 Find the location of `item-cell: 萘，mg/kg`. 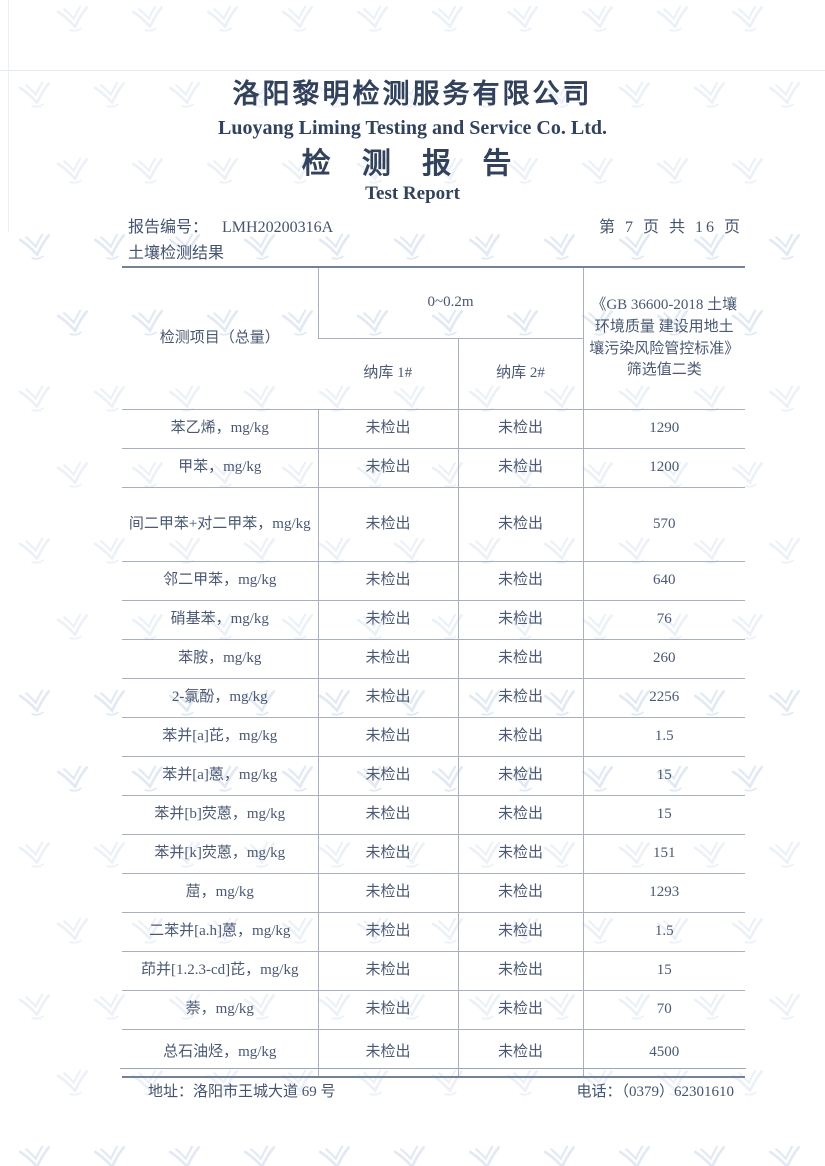

item-cell: 萘，mg/kg is located at coordinates (220, 1009).